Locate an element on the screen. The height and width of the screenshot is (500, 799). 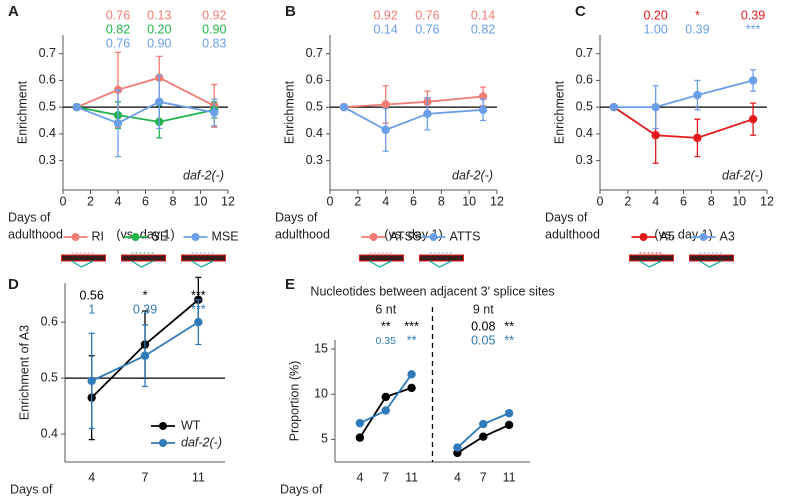
p-value-label: 0.20 is located at coordinates (655, 15).